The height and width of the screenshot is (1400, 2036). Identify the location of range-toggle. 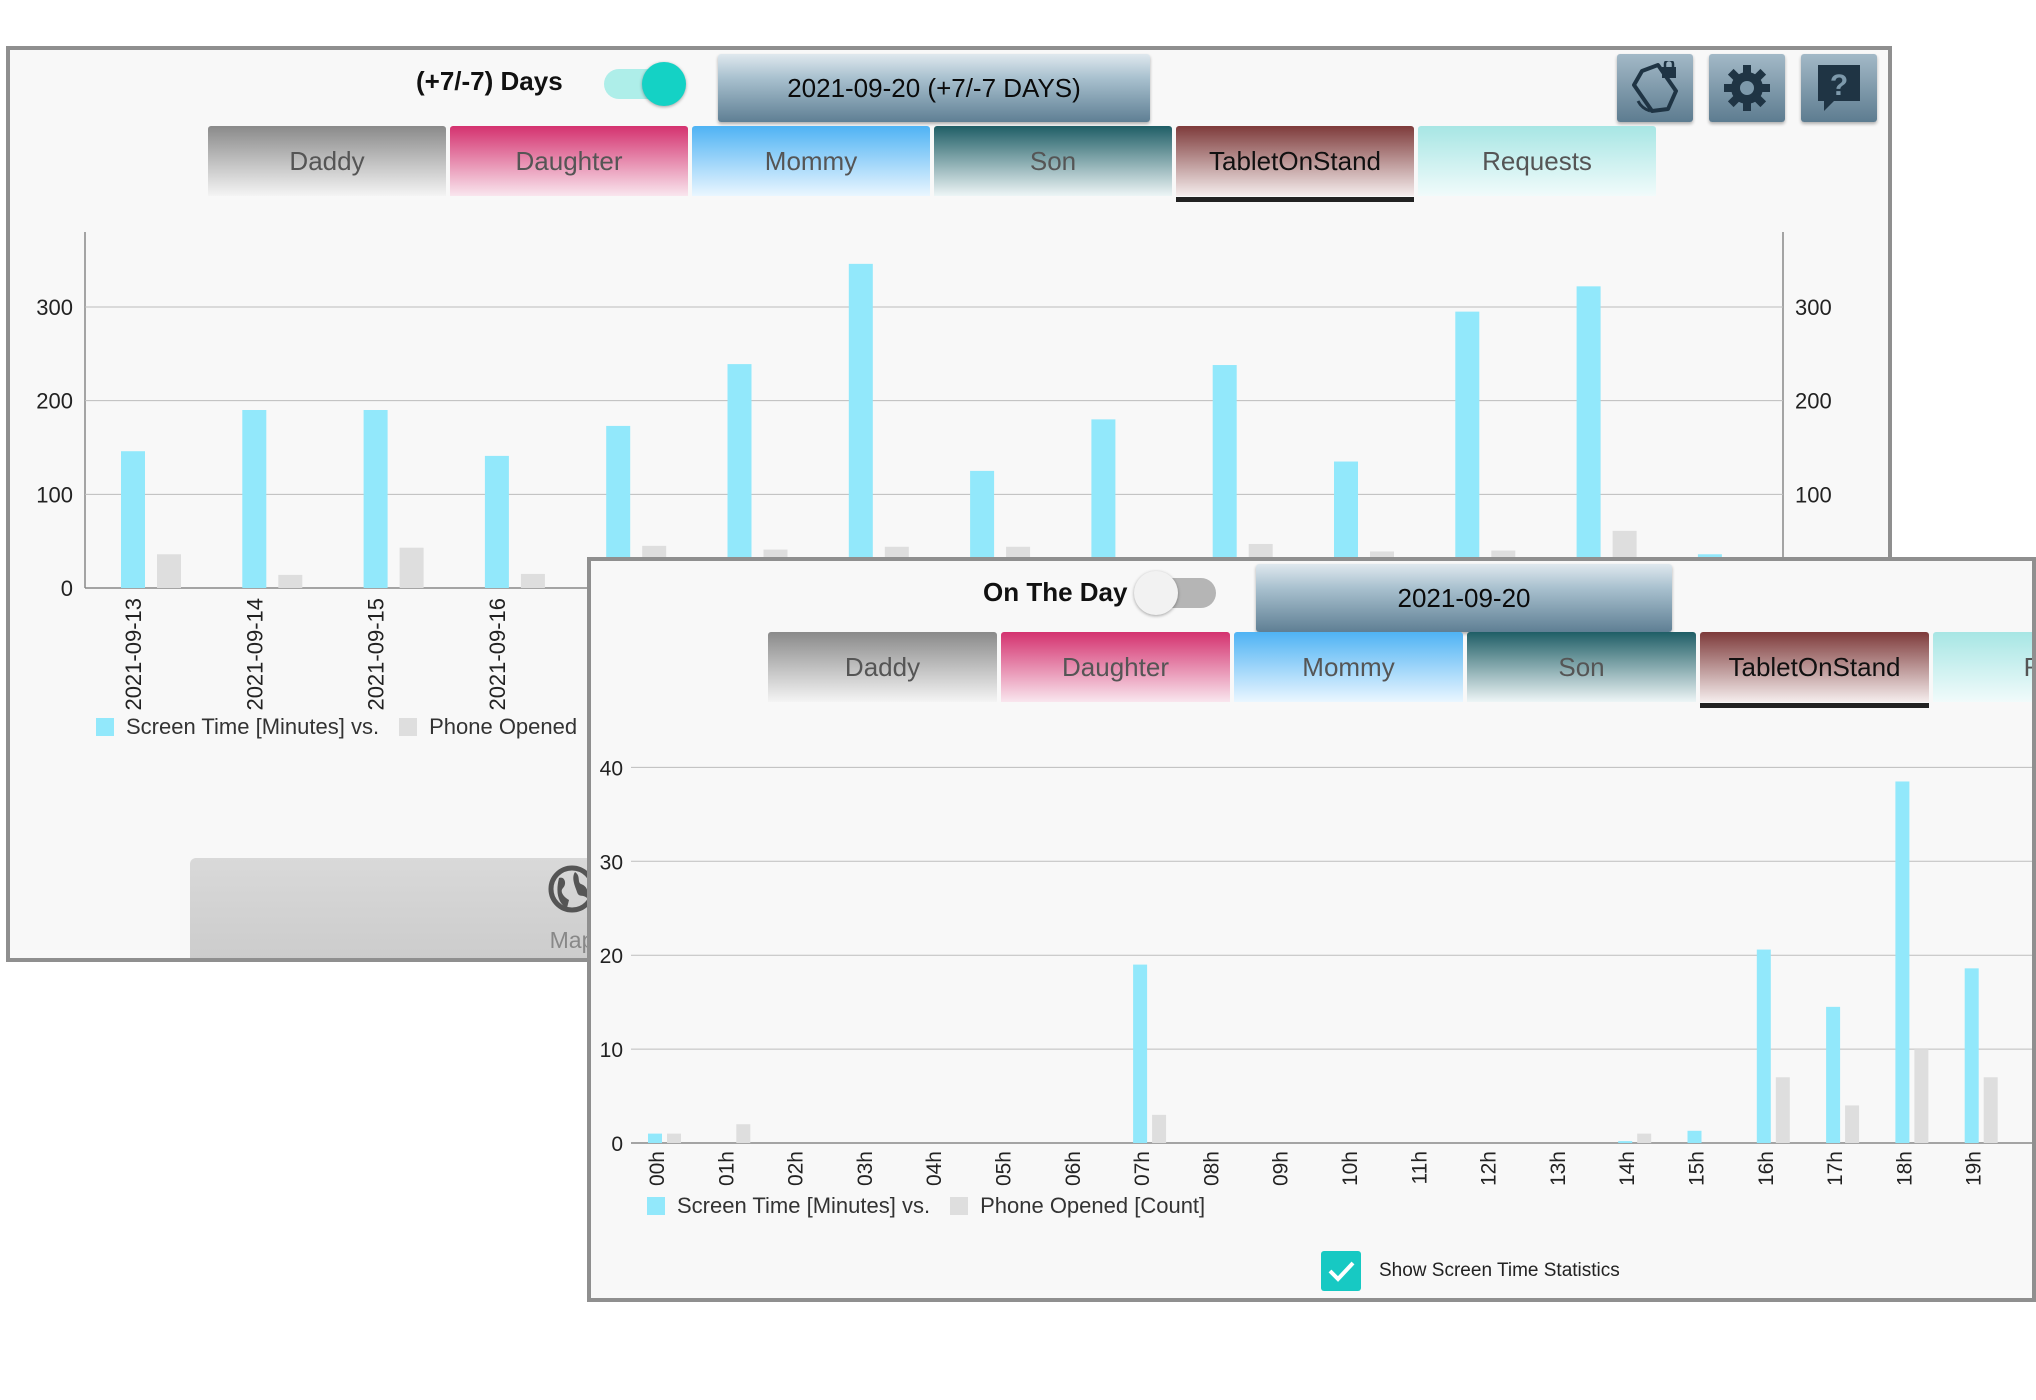
(645, 84).